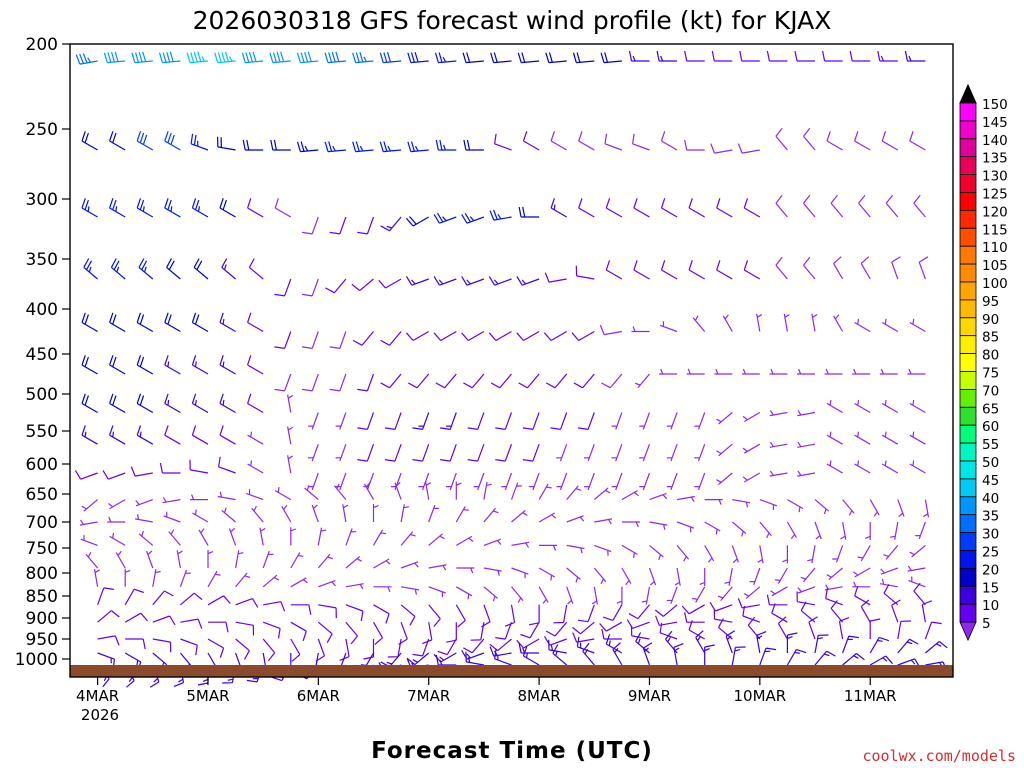 The image size is (1024, 768). I want to click on colorbar-label: 100, so click(995, 284).